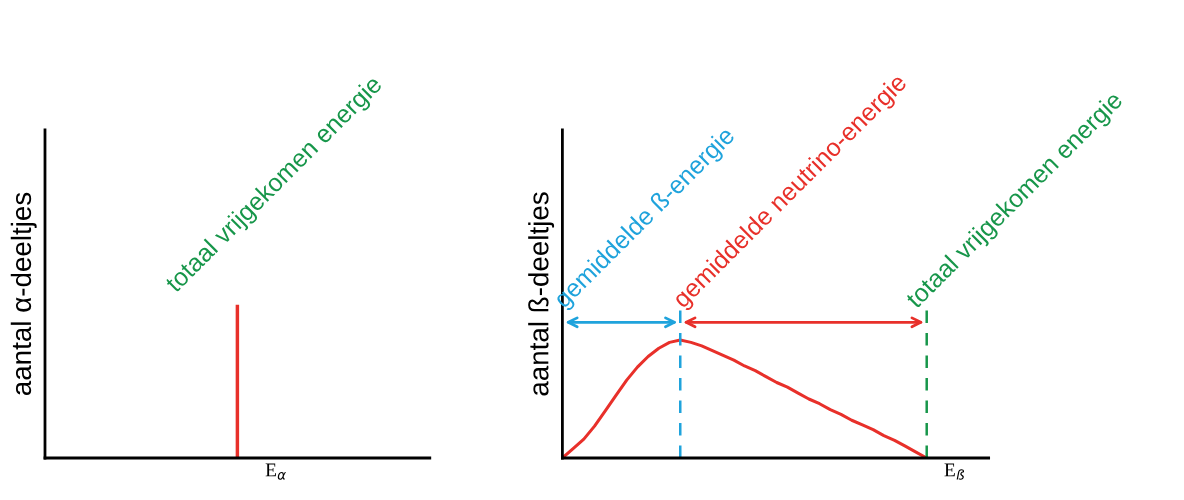  Describe the element at coordinates (275, 471) in the screenshot. I see `x-axis-title: E$_{α}$` at that location.